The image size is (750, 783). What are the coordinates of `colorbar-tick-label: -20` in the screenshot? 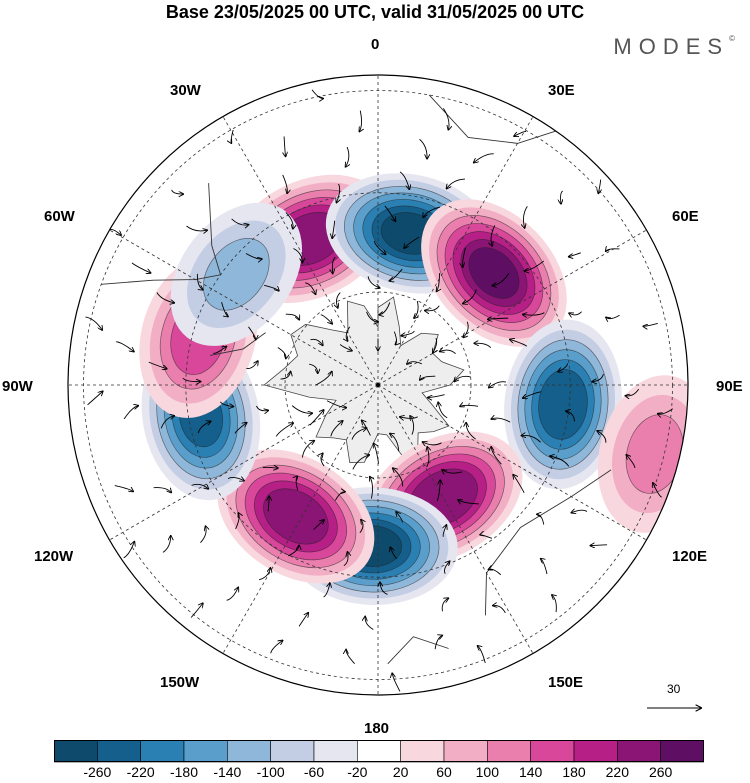 It's located at (357, 772).